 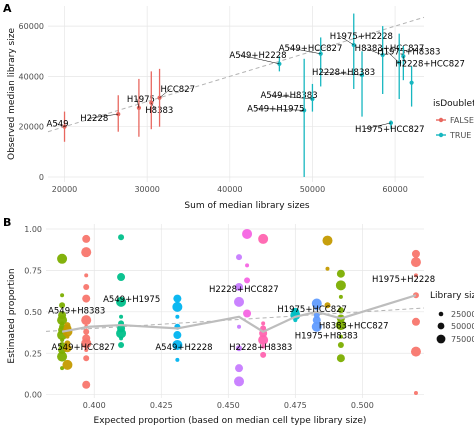 What do you see at coordinates (7, 222) in the screenshot?
I see `panel-b-letter: B` at bounding box center [7, 222].